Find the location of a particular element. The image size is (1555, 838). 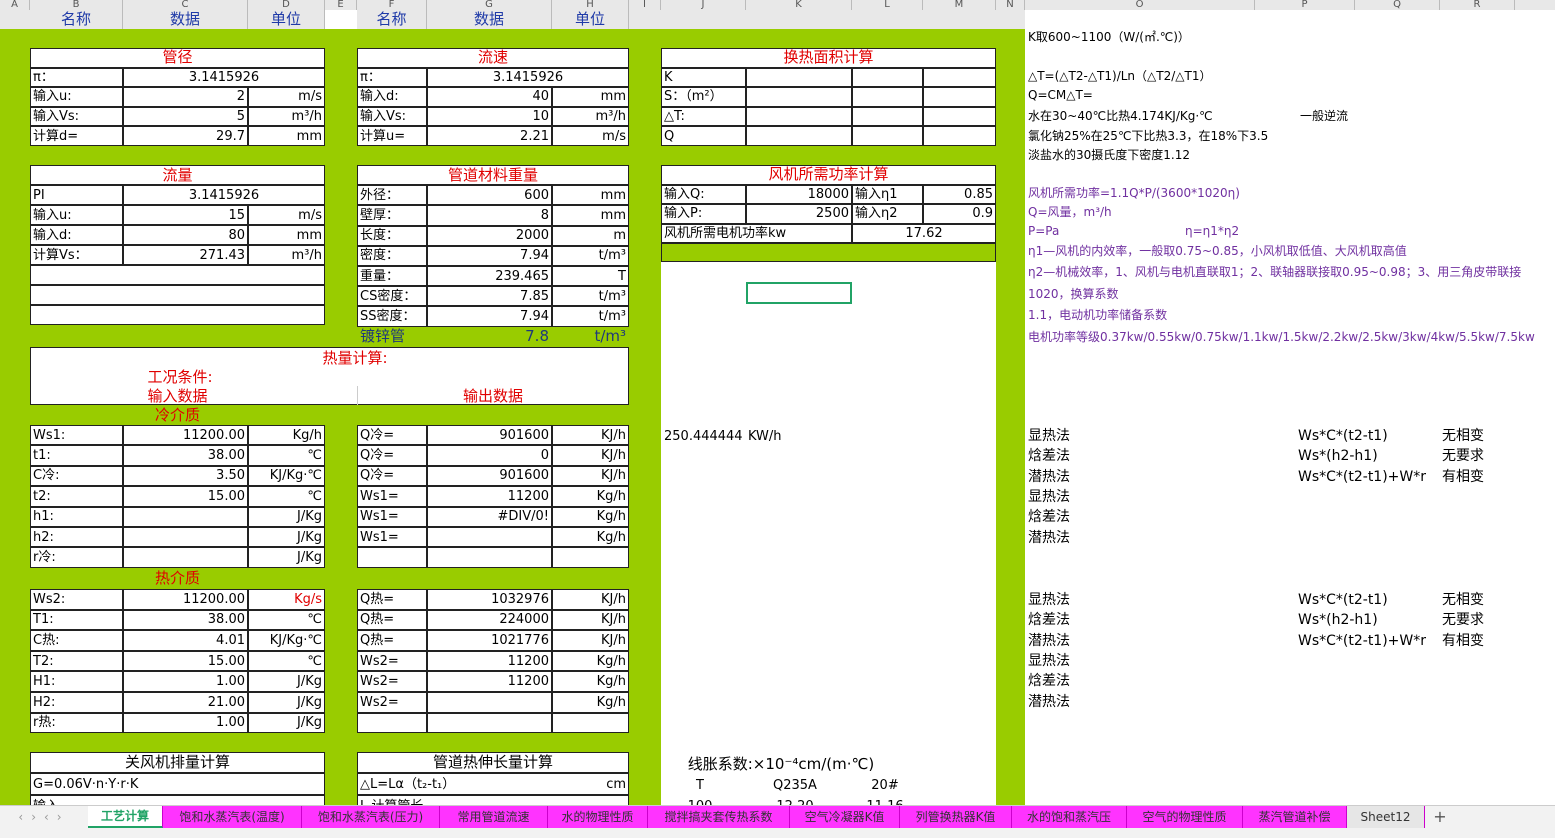

cell-label: 输入P: is located at coordinates (703, 214).